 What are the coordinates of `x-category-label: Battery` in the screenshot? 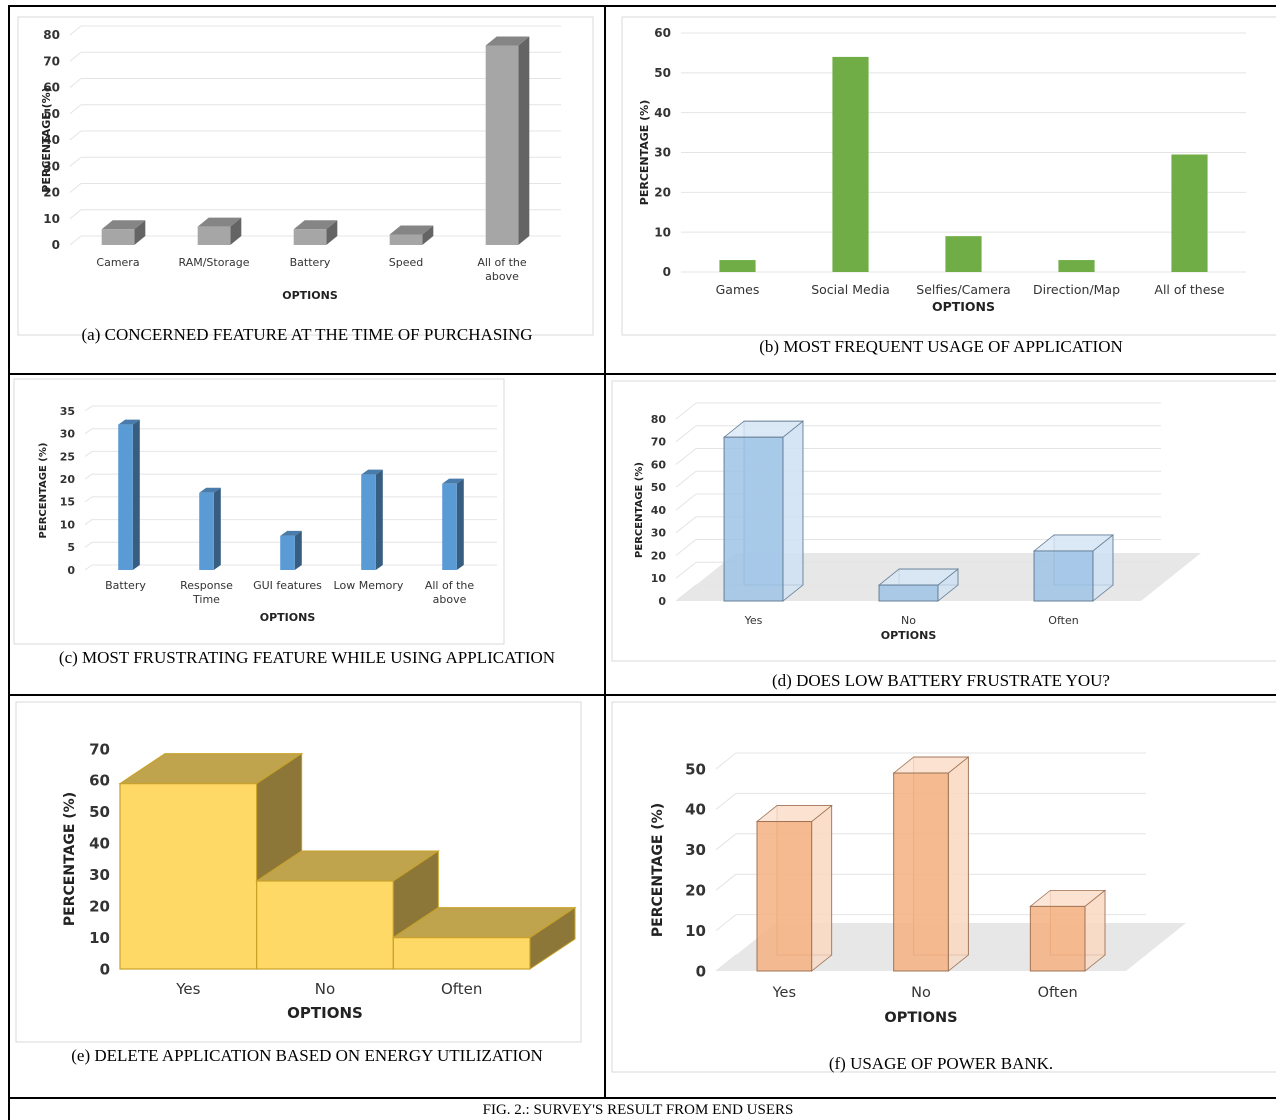 It's located at (310, 262).